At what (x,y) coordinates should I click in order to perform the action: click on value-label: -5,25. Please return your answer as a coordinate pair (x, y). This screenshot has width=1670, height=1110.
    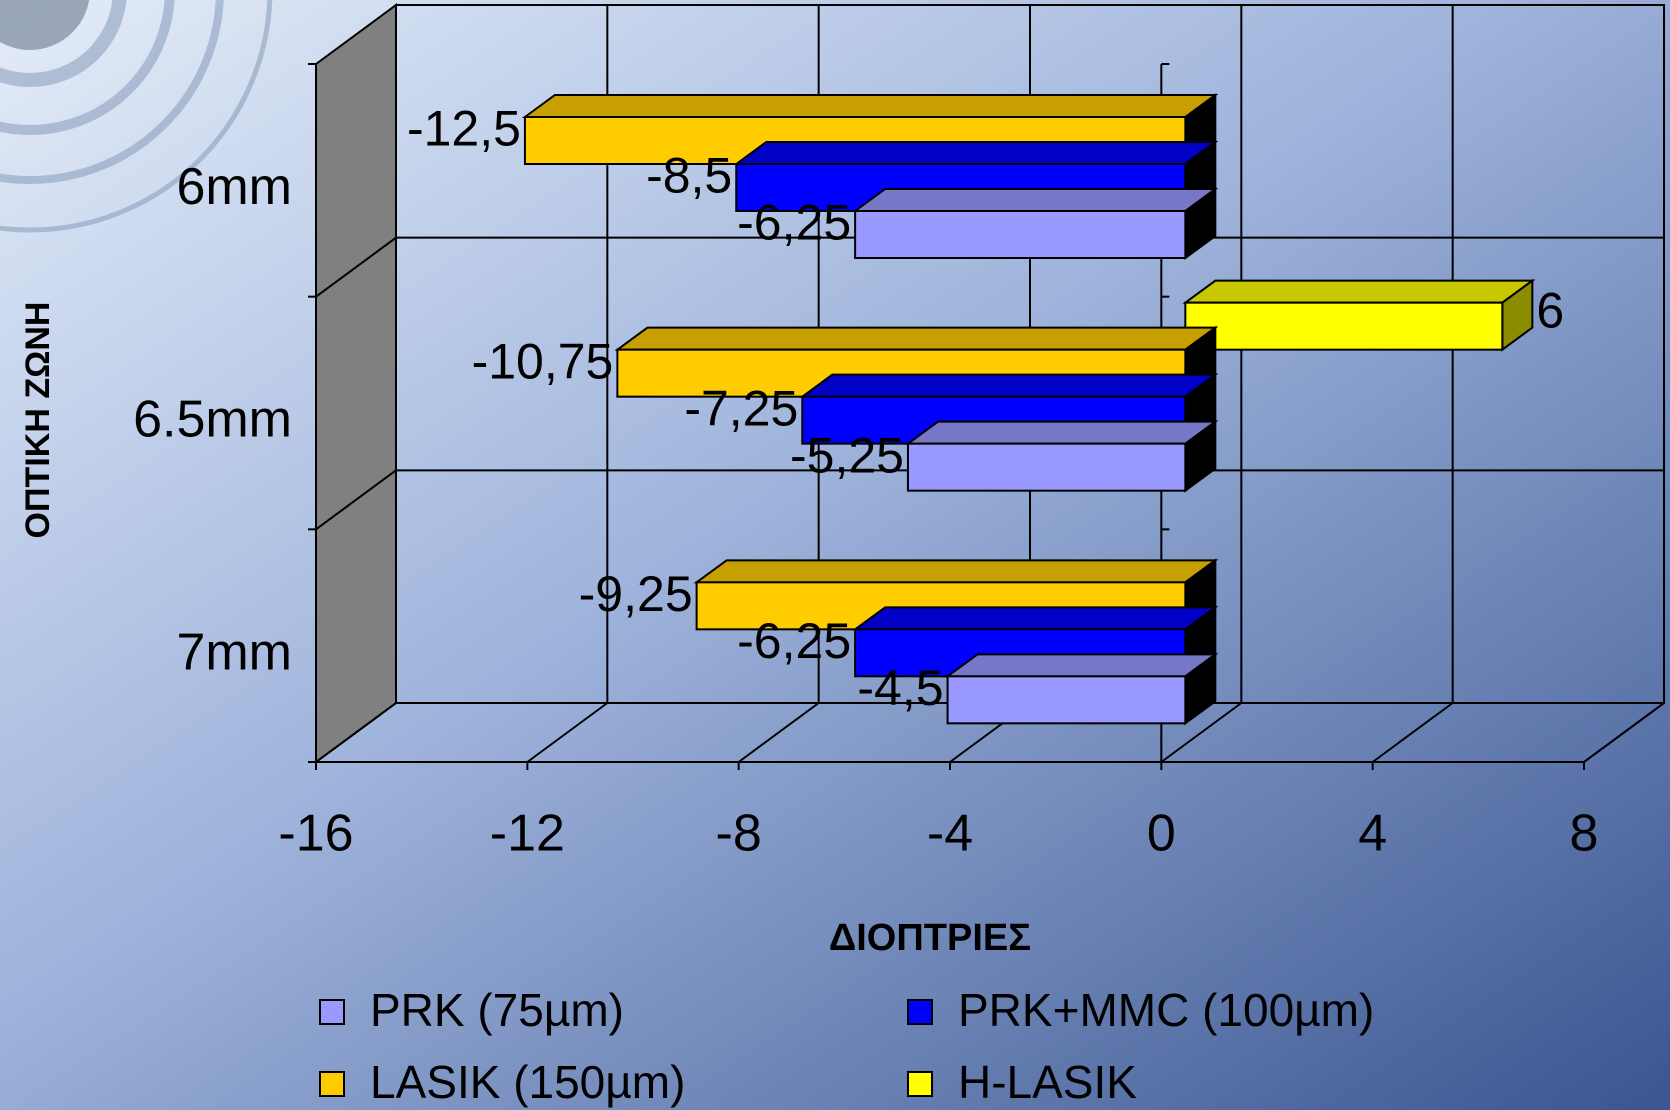
    Looking at the image, I should click on (847, 455).